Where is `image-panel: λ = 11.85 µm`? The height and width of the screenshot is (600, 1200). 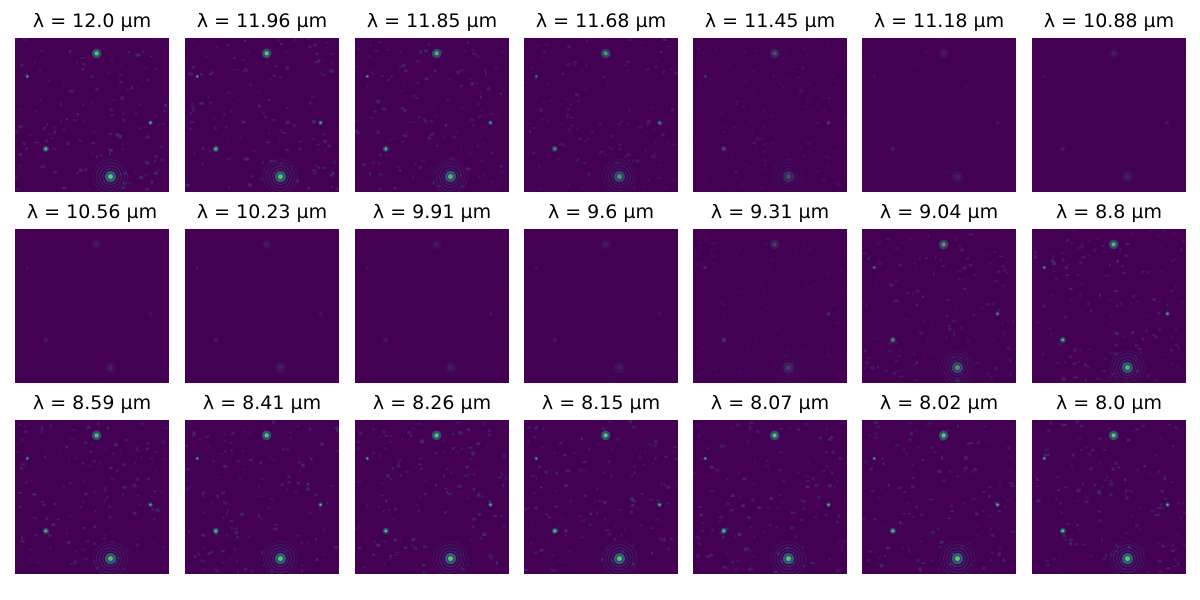 image-panel: λ = 11.85 µm is located at coordinates (432, 101).